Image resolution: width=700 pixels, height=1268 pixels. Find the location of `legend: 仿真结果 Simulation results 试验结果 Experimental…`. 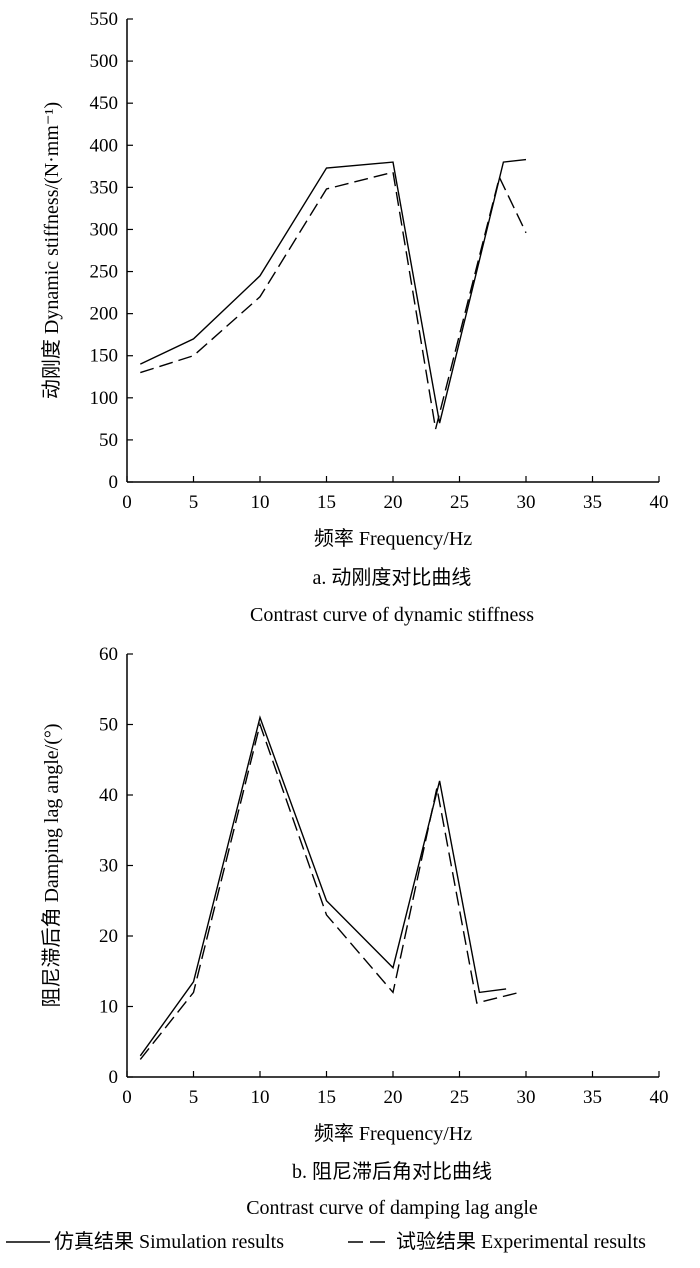

legend: 仿真结果 Simulation results 试验结果 Experimental… is located at coordinates (326, 1241).